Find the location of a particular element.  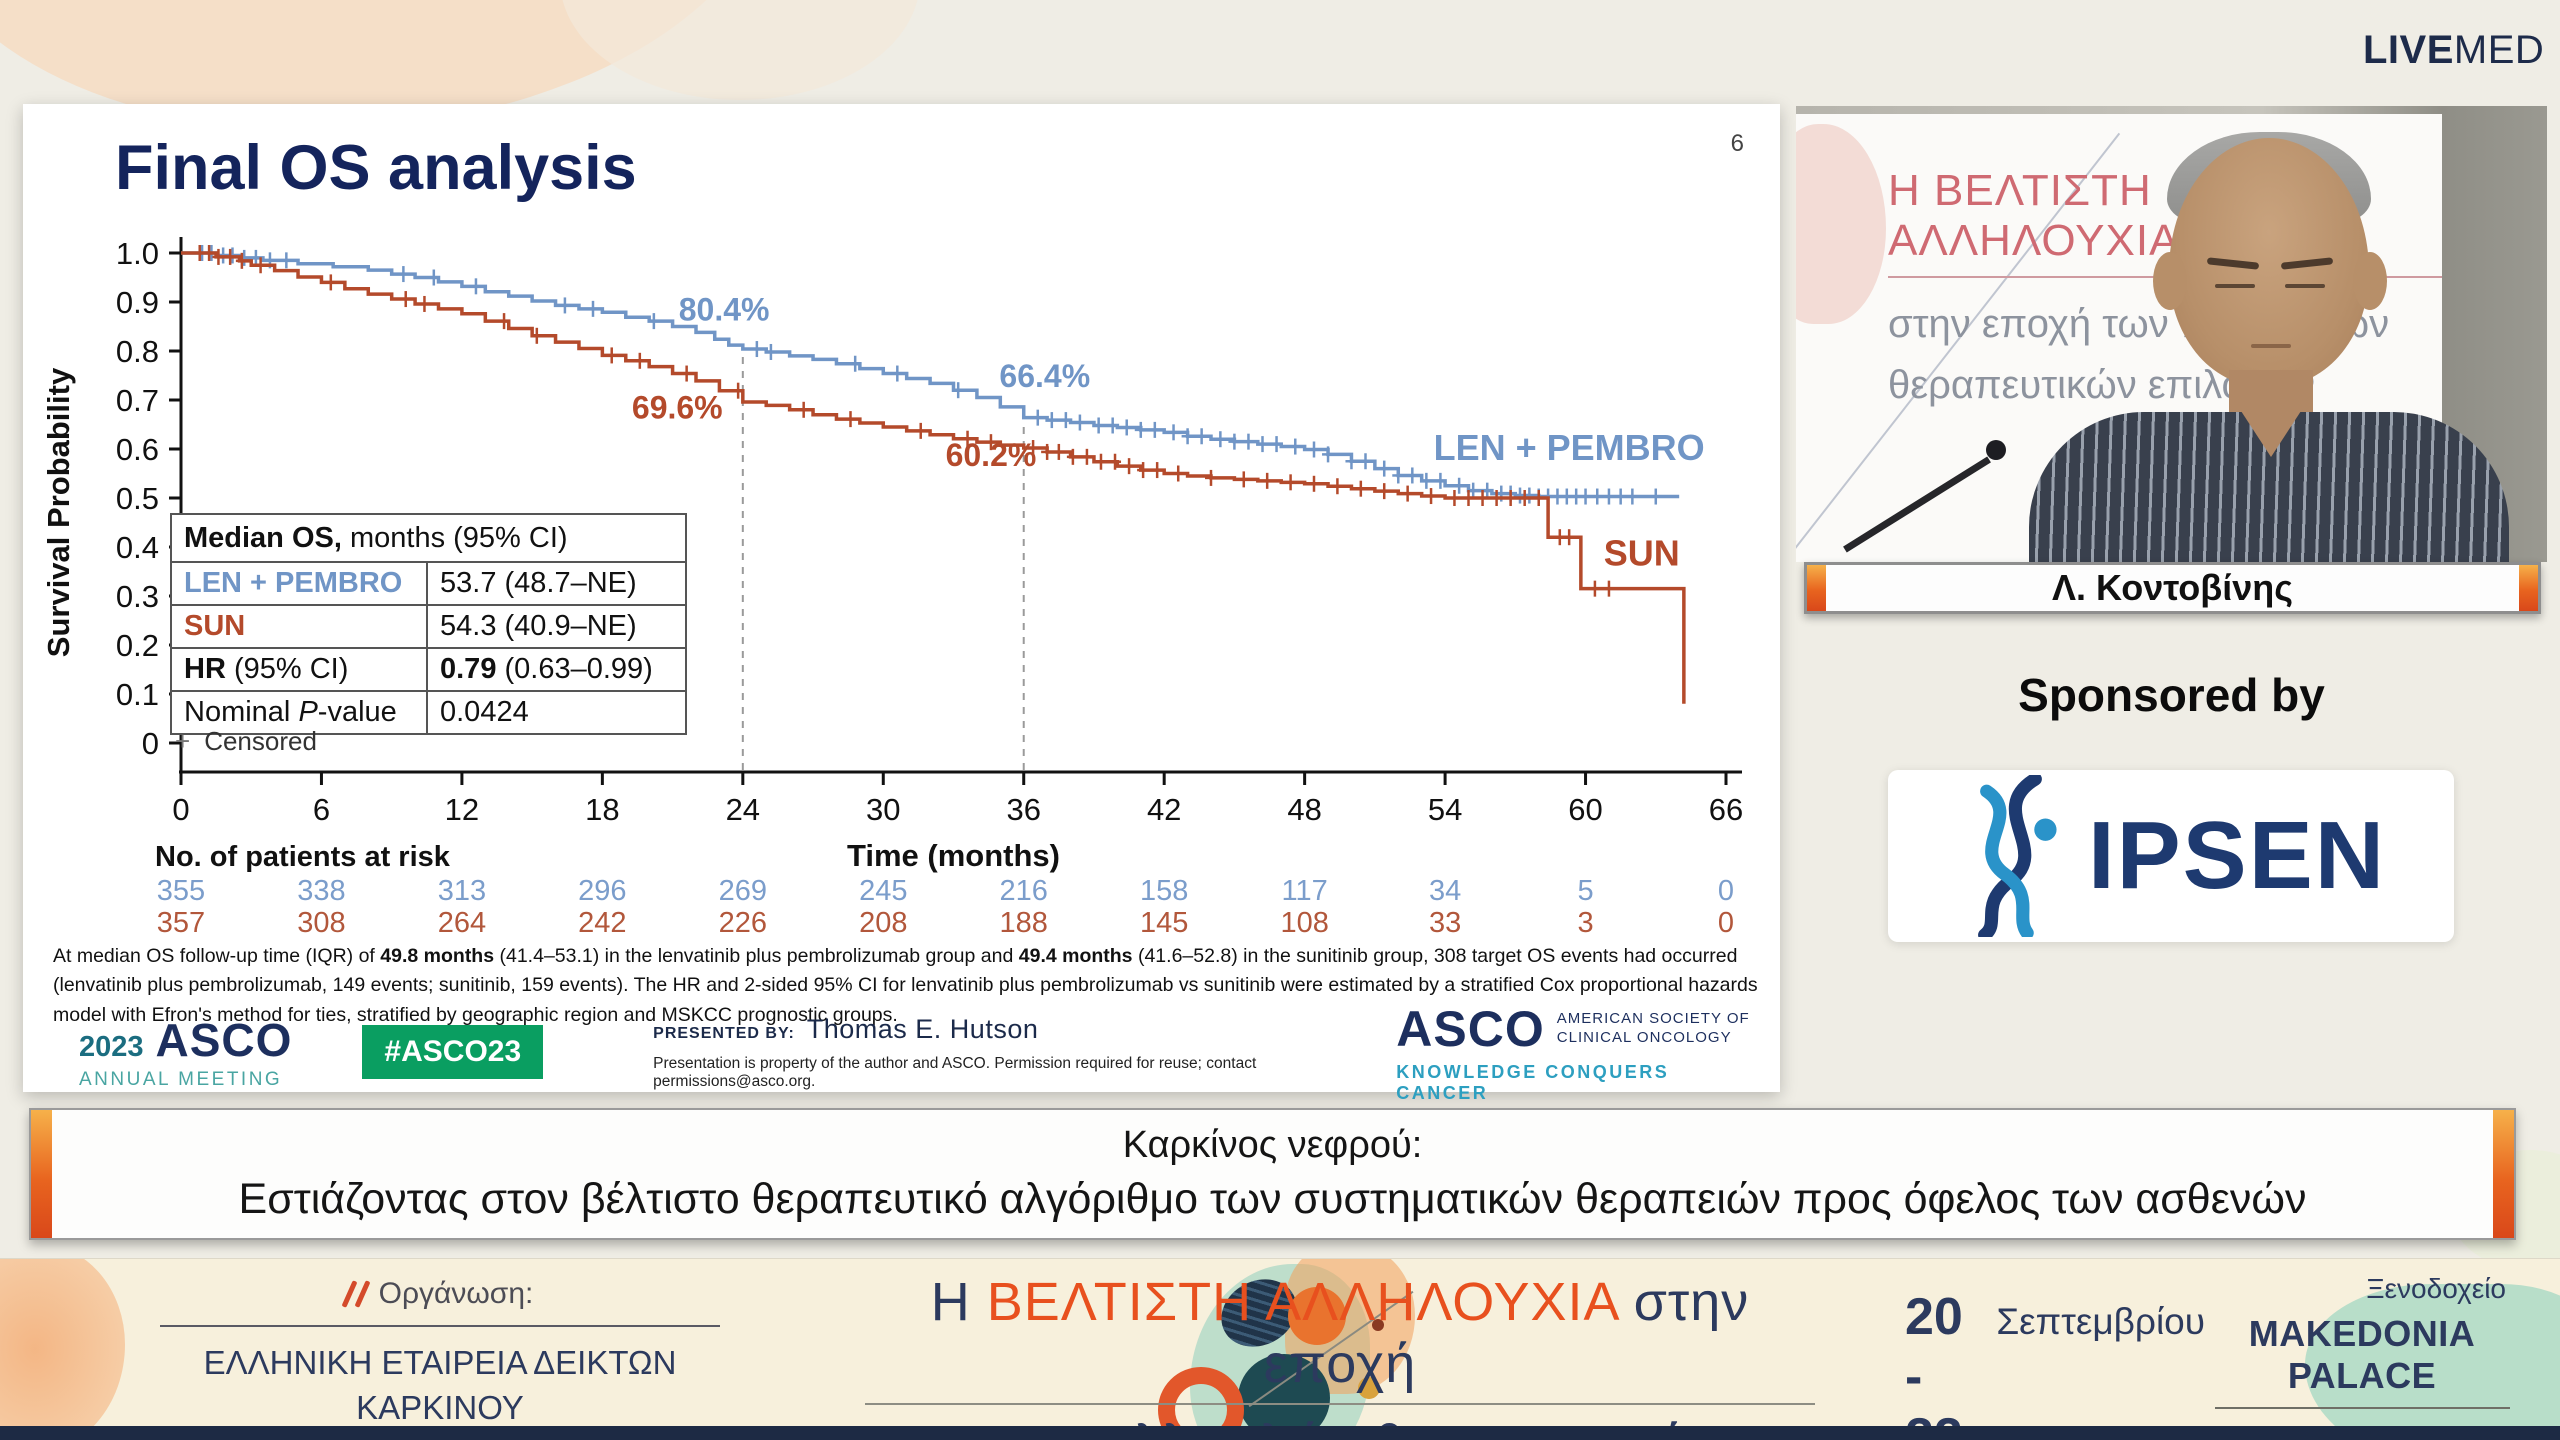

speaker-name-bar: Λ. Κοντοβίνης is located at coordinates (2172, 588).